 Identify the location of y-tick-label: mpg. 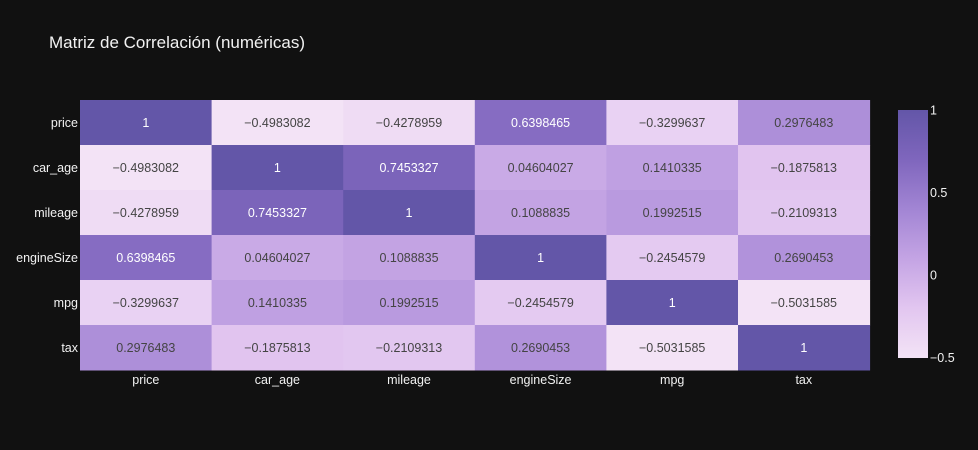
(66, 303).